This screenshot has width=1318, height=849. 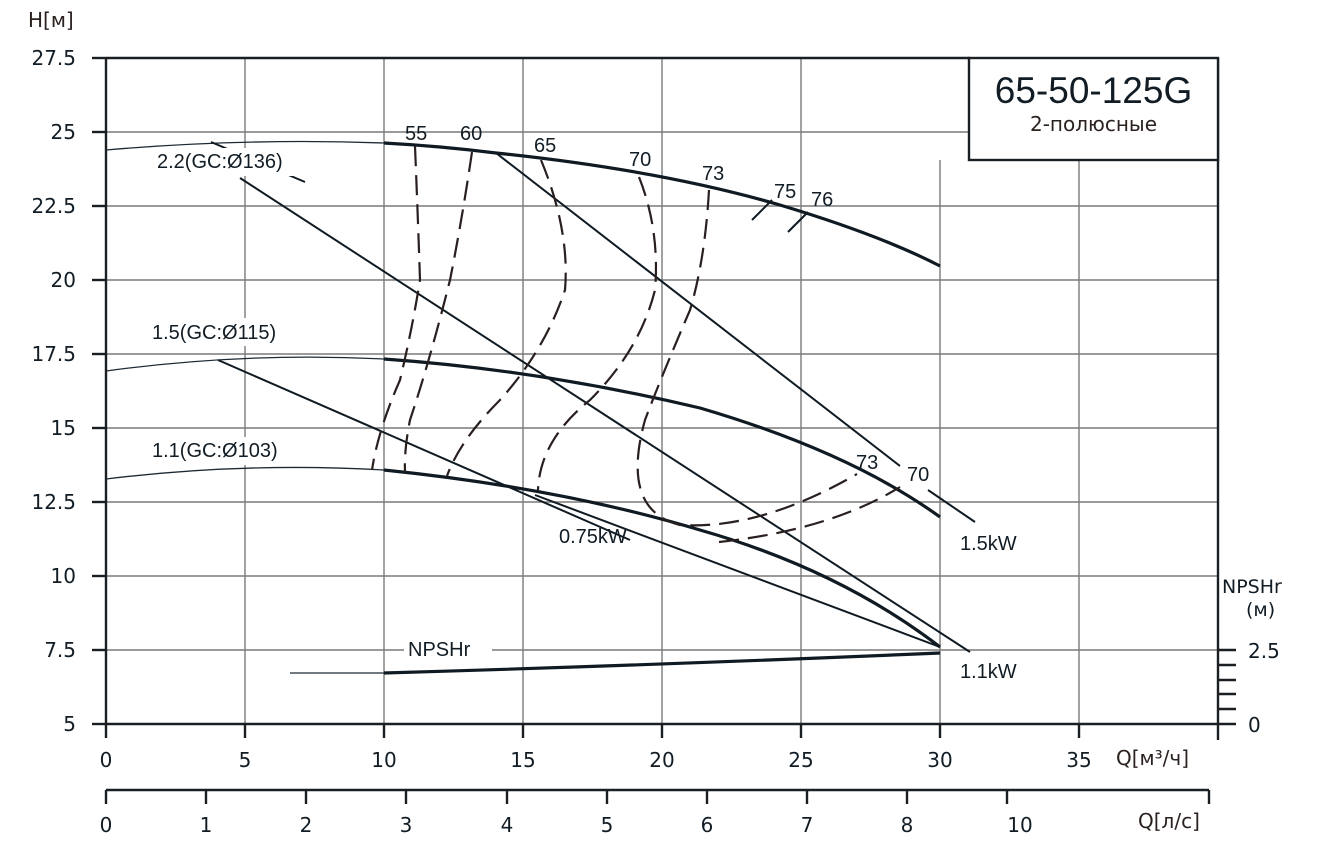 What do you see at coordinates (1079, 760) in the screenshot?
I see `x-tick-m3h: 35` at bounding box center [1079, 760].